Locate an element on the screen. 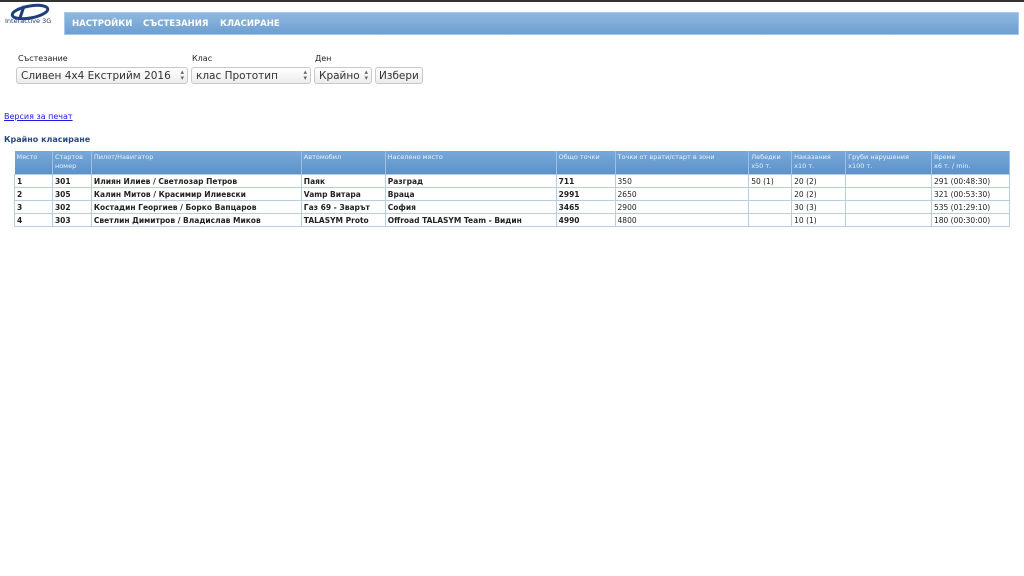 Image resolution: width=1024 pixels, height=576 pixels. column-header-text: номер is located at coordinates (65, 166).